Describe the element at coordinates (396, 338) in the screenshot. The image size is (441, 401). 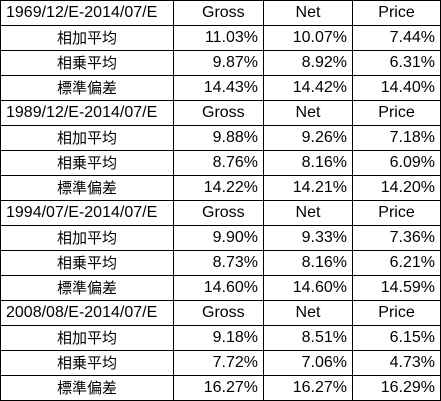
I see `price-value: 6.15%` at that location.